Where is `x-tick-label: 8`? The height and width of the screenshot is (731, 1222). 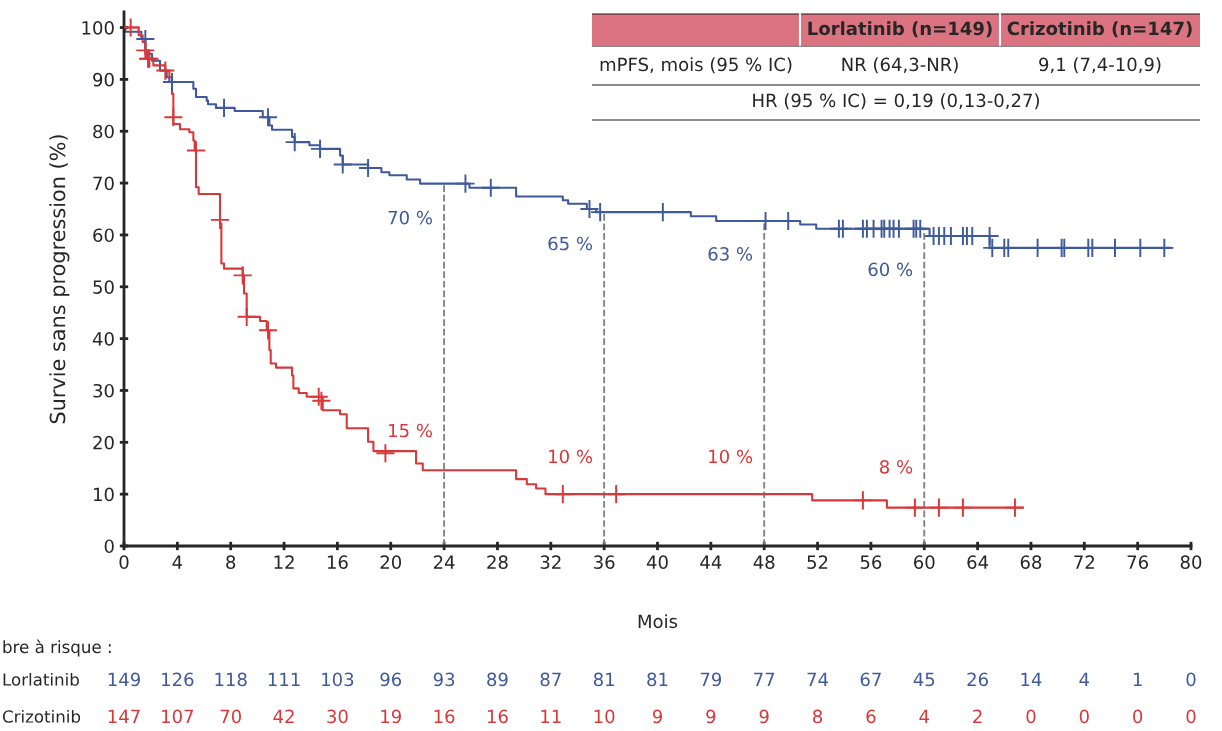
x-tick-label: 8 is located at coordinates (231, 562).